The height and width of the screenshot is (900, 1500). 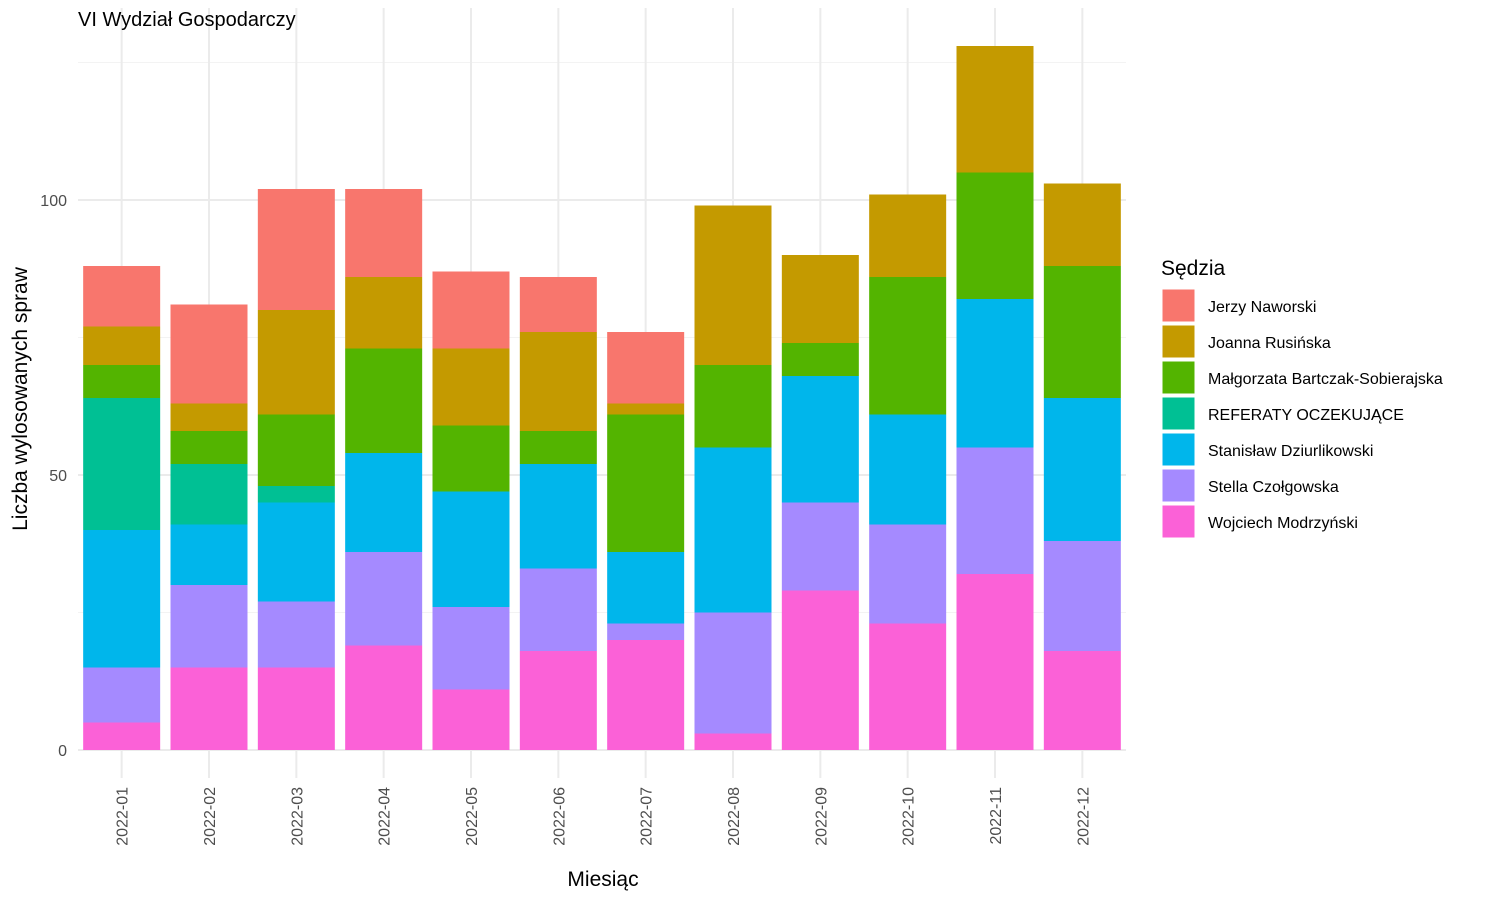 I want to click on x-tick-label: 2022-01, so click(x=123, y=816).